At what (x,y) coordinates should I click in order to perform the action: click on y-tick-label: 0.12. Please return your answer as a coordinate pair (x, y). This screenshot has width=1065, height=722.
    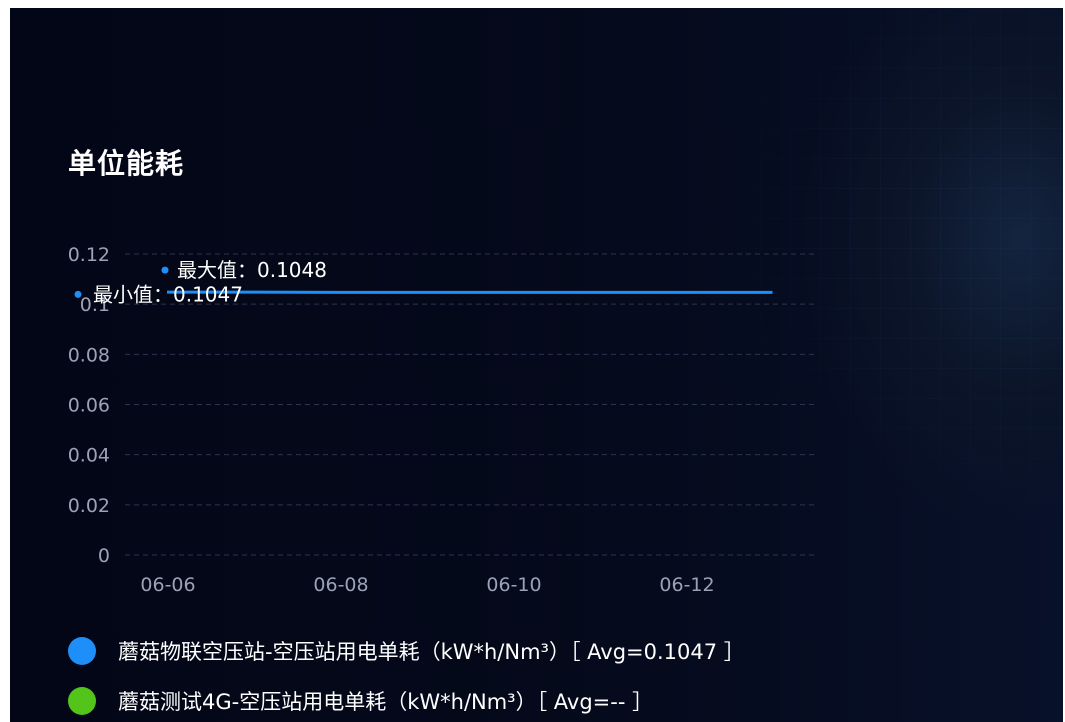
    Looking at the image, I should click on (89, 255).